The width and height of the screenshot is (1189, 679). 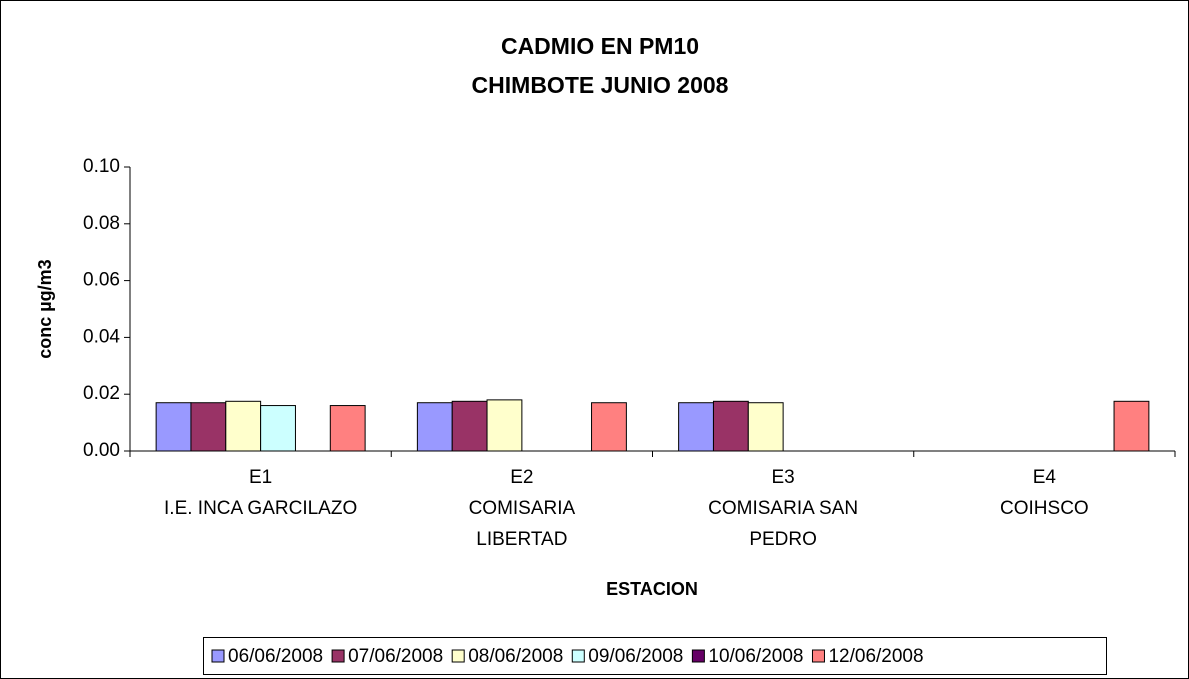 I want to click on y-tick-label: 0.02, so click(x=101, y=393).